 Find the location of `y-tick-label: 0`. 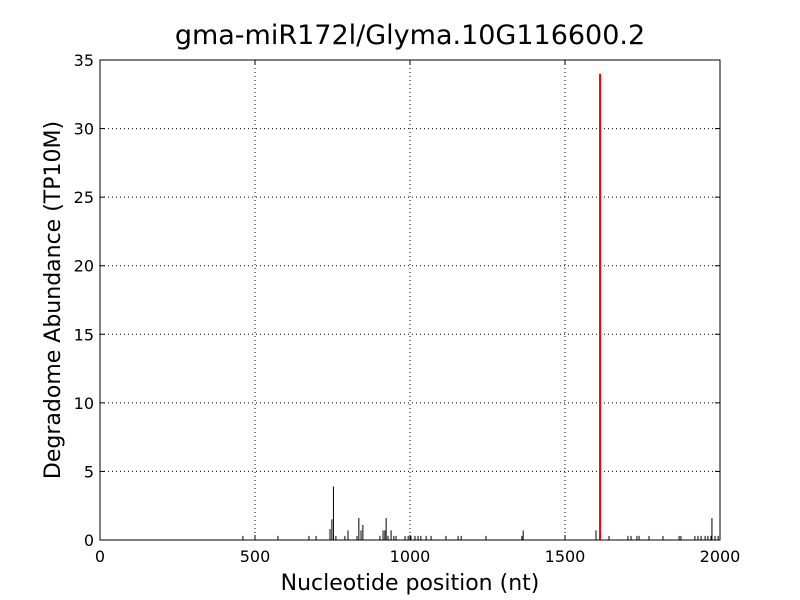

y-tick-label: 0 is located at coordinates (89, 540).